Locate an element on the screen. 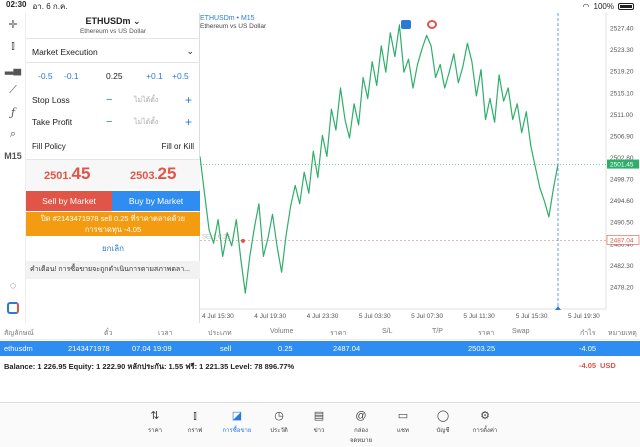 This screenshot has width=640, height=447. timeframe-button: M15 is located at coordinates (13, 156).